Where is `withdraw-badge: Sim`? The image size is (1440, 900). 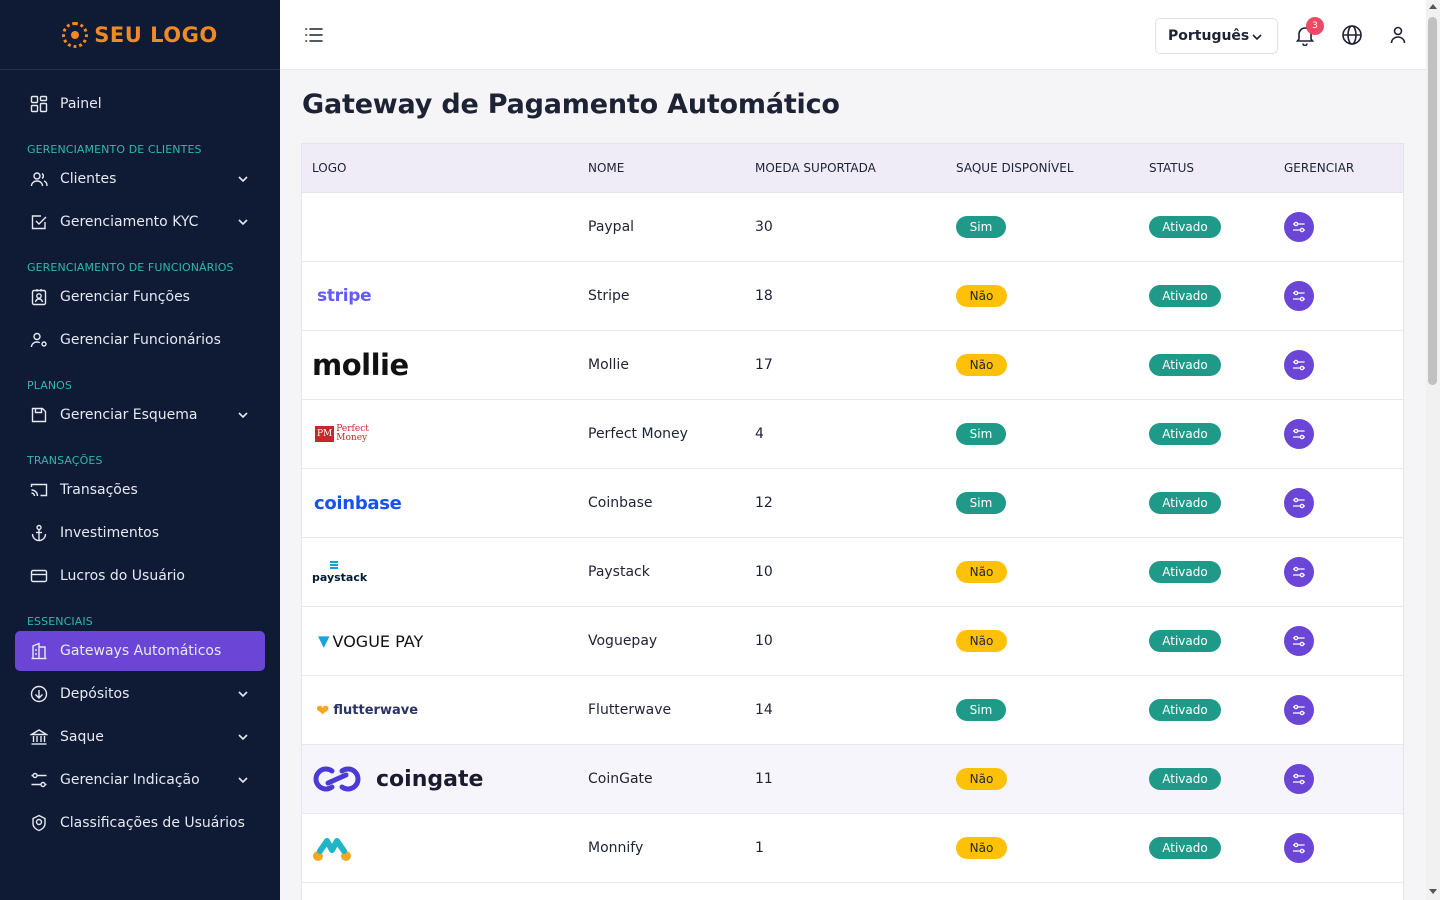 withdraw-badge: Sim is located at coordinates (981, 503).